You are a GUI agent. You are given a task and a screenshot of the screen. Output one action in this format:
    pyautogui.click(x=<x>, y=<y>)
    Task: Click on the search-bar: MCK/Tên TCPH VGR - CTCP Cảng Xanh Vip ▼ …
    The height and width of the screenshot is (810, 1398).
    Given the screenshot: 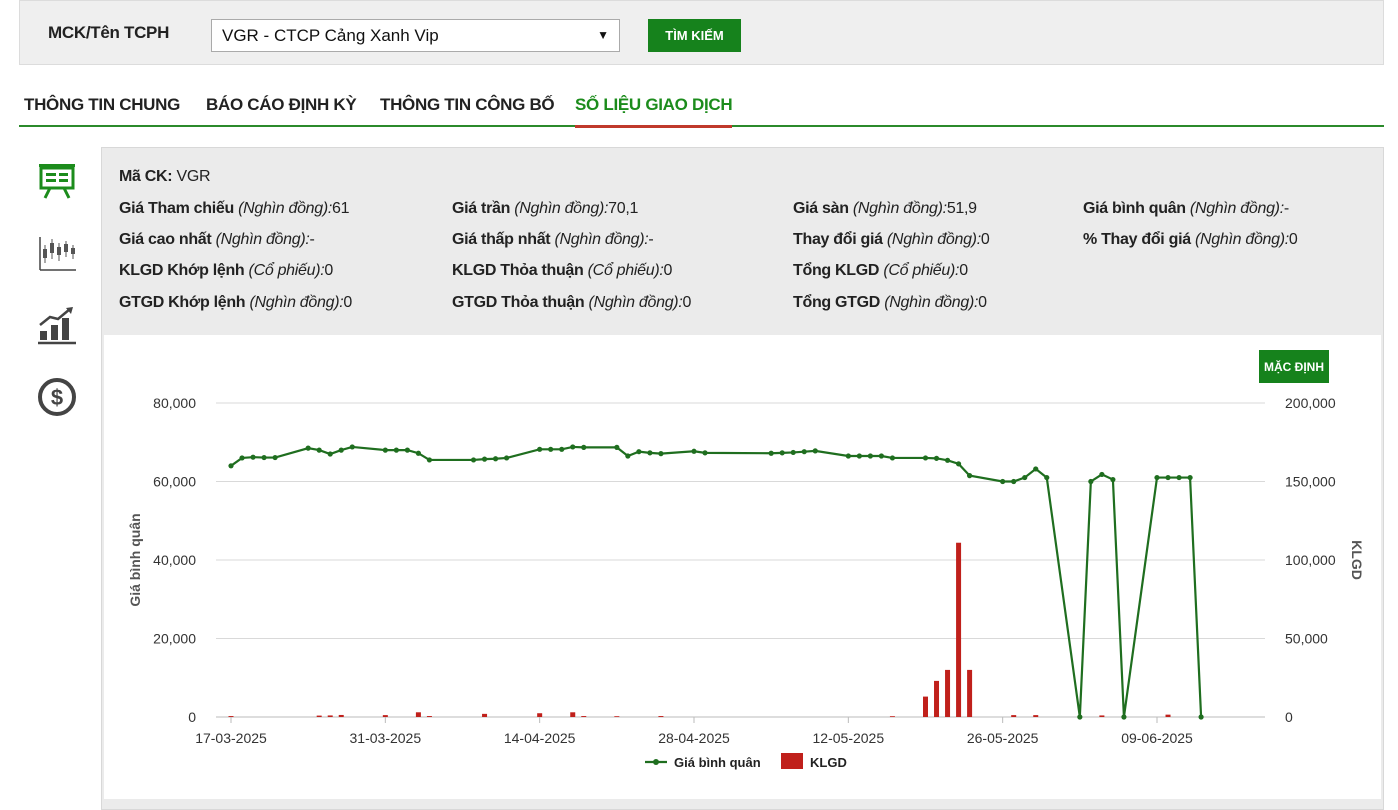 What is the action you would take?
    pyautogui.click(x=701, y=32)
    